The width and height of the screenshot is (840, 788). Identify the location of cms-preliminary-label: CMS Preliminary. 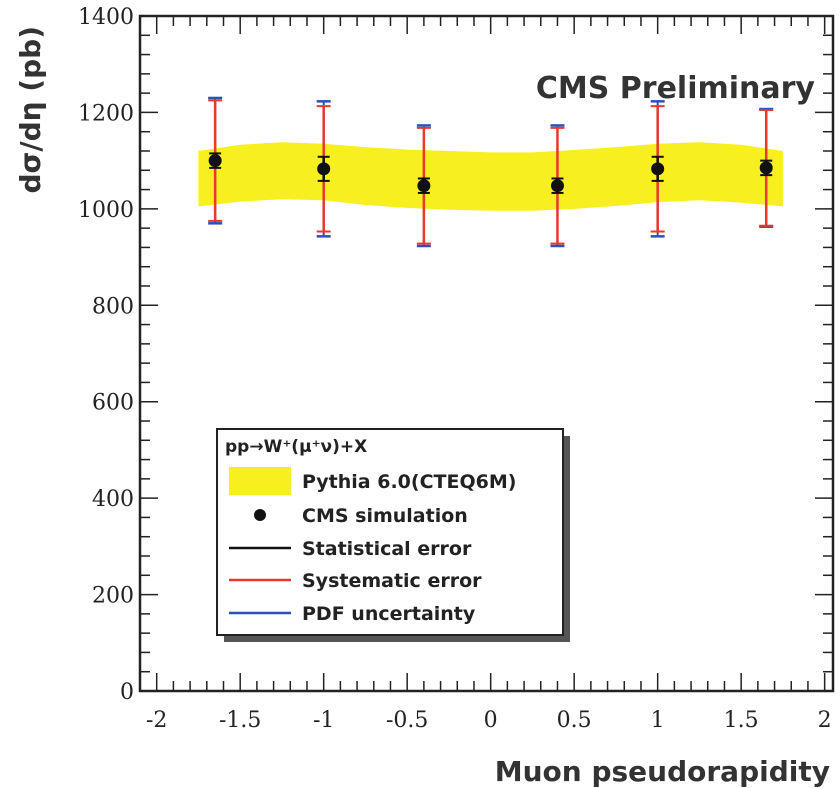
(676, 88).